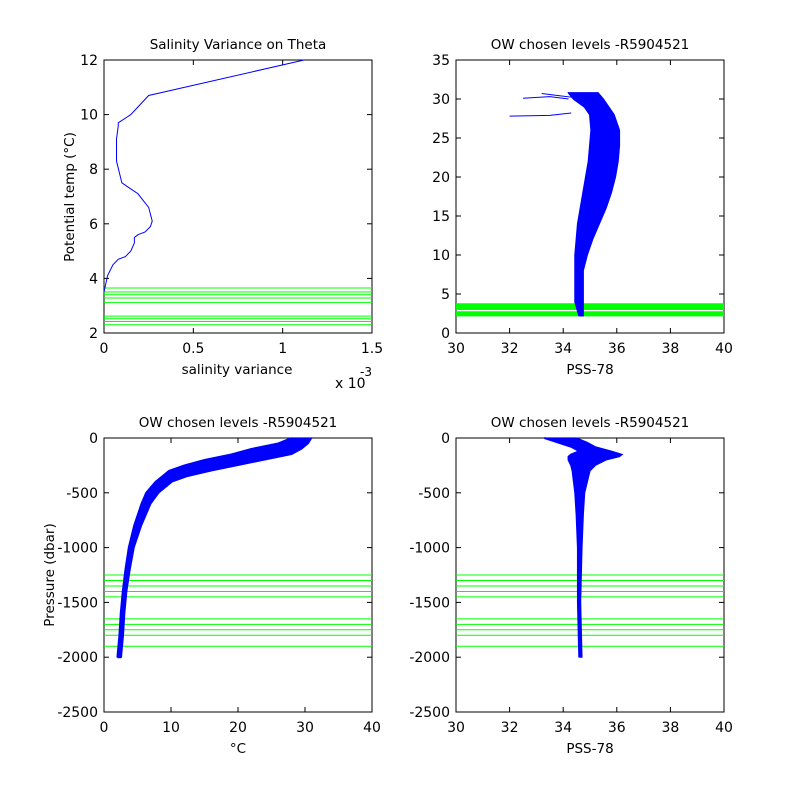 The image size is (800, 800). I want to click on panel-1-xlabel: salinity variance, so click(237, 370).